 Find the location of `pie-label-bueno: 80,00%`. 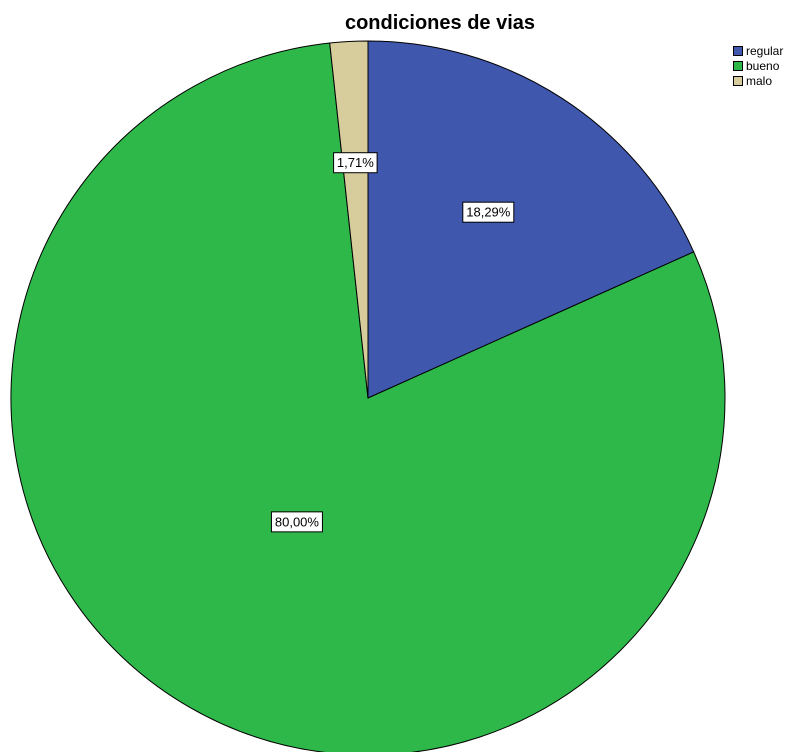

pie-label-bueno: 80,00% is located at coordinates (296, 522).